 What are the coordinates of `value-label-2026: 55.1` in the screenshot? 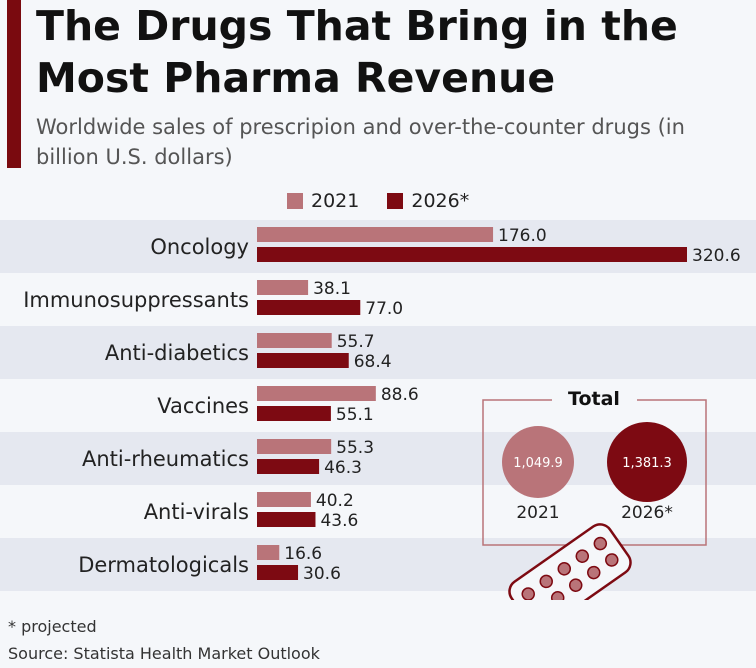 It's located at (355, 415).